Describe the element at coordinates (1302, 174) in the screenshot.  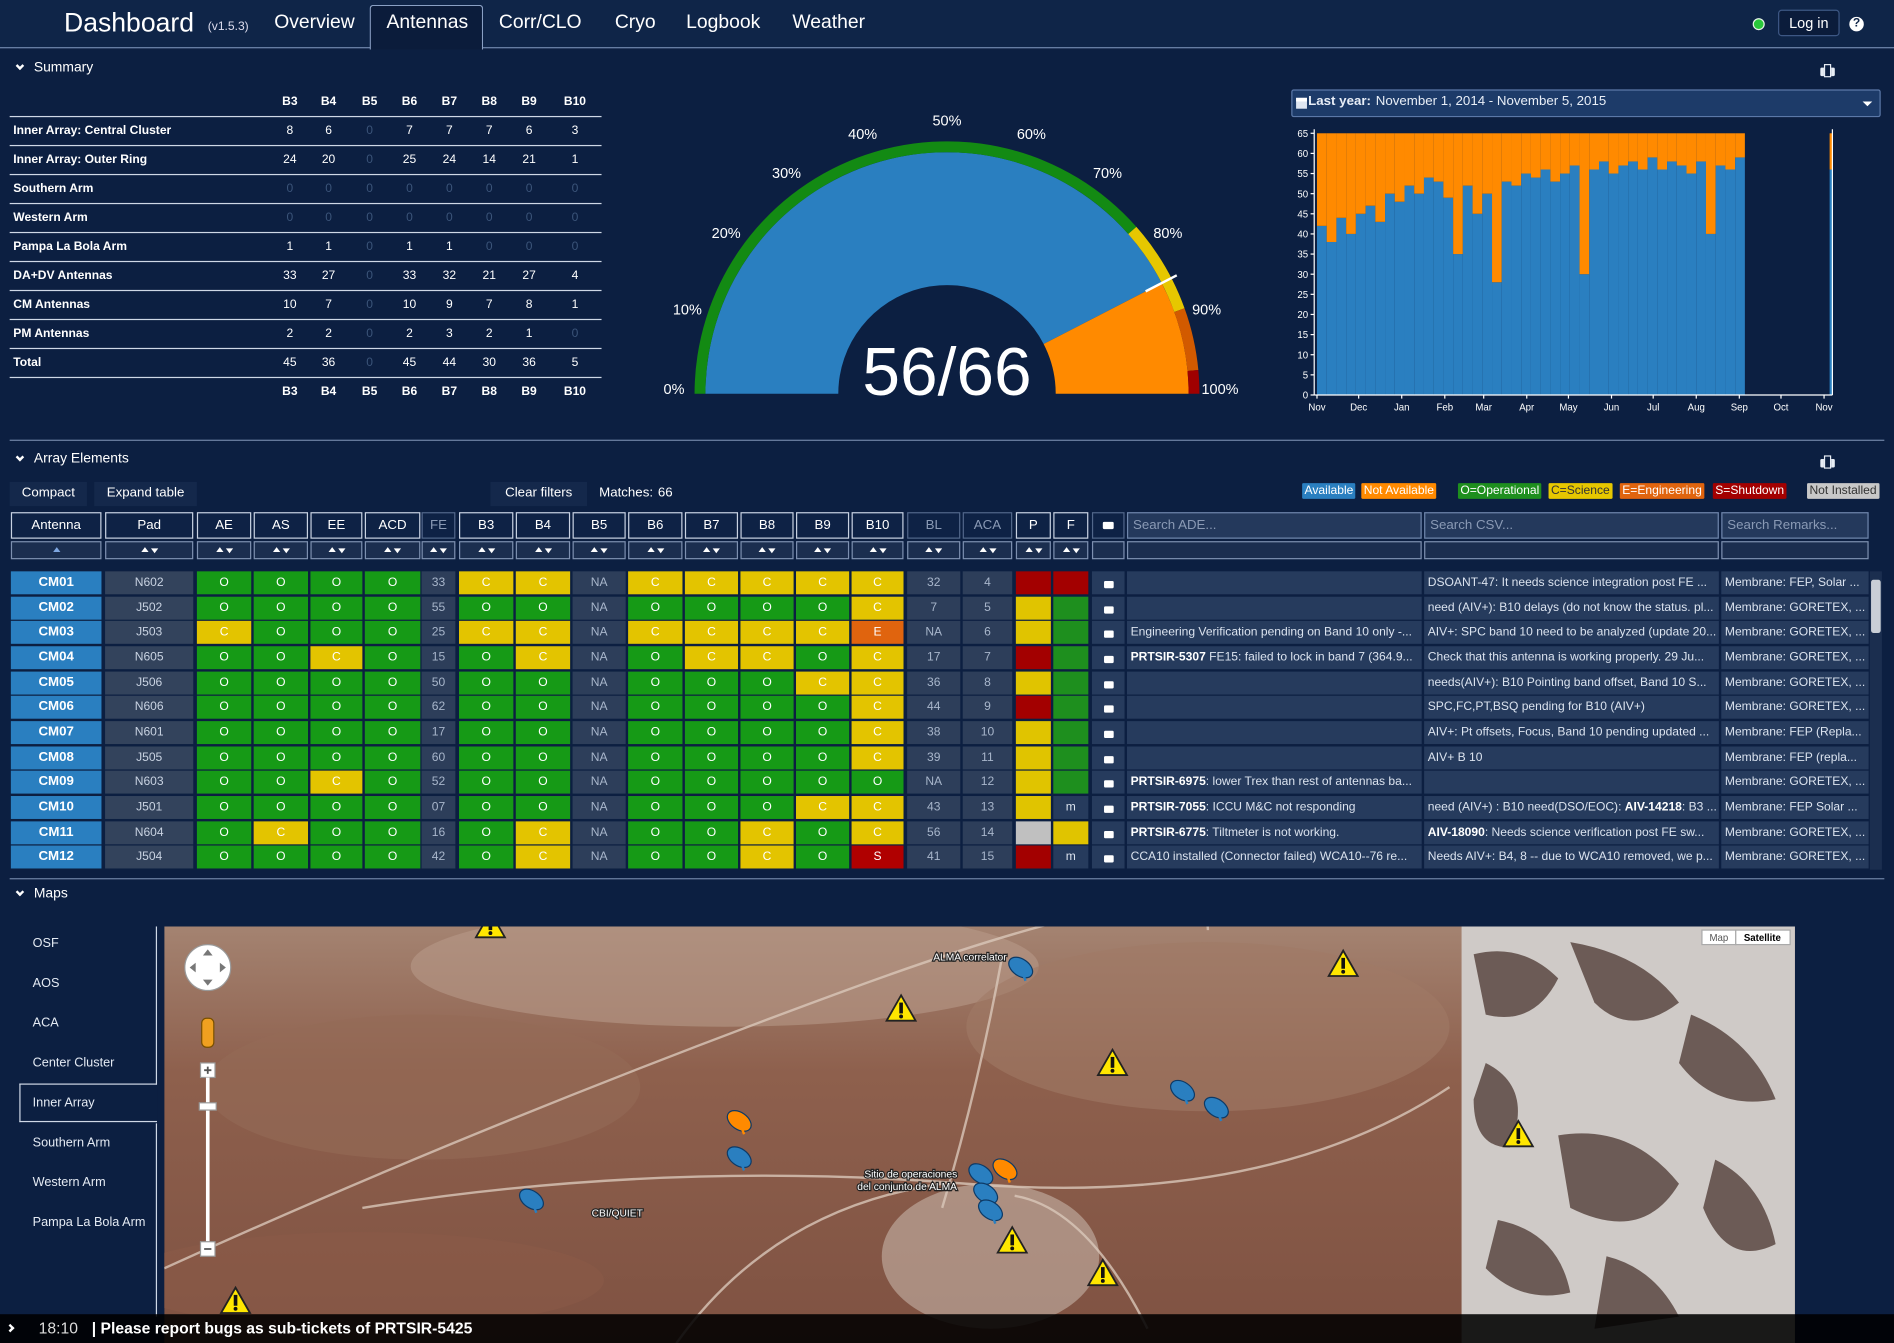
I see `y-tick-label: 55` at that location.